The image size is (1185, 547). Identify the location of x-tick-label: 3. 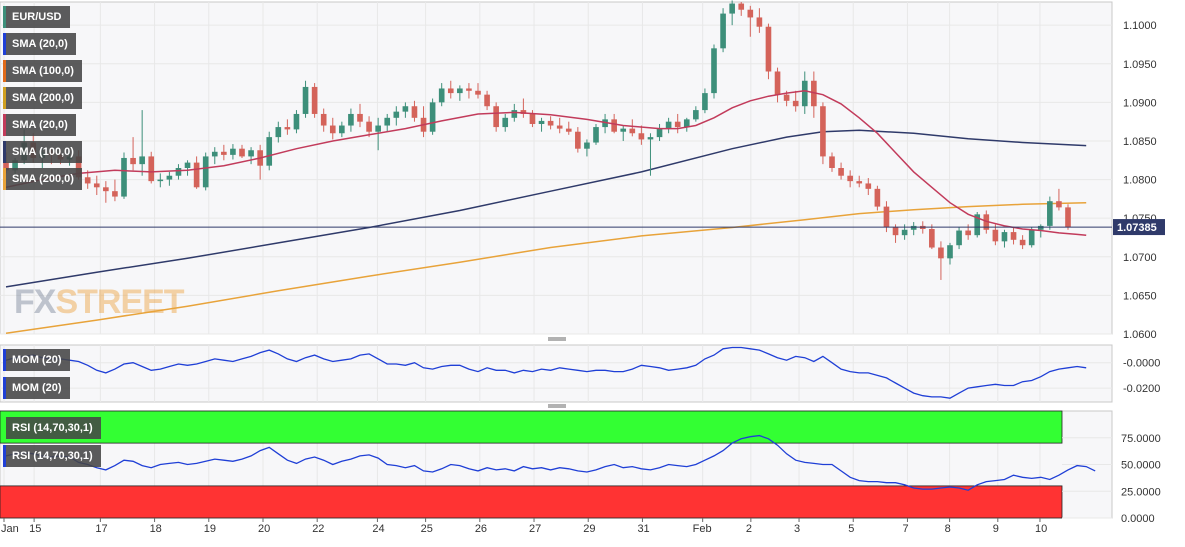
(797, 529).